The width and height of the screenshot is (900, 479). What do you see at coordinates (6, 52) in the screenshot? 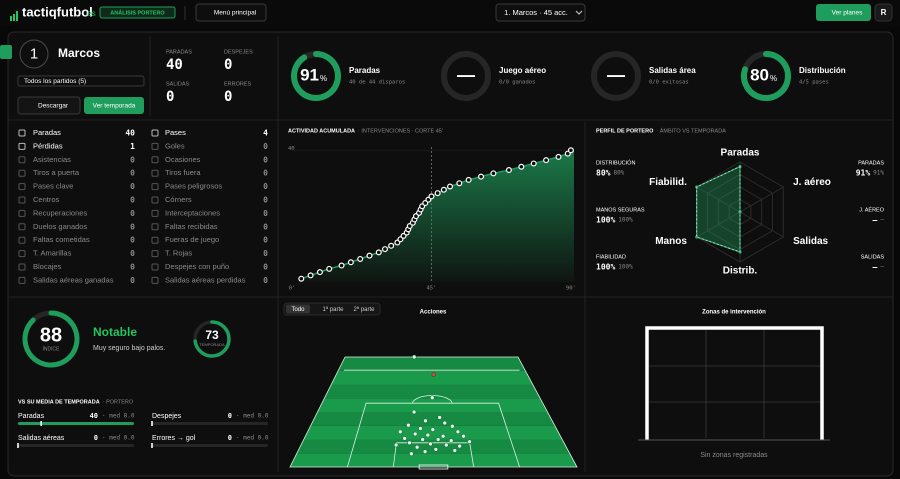
I see `sidebar-toggle` at bounding box center [6, 52].